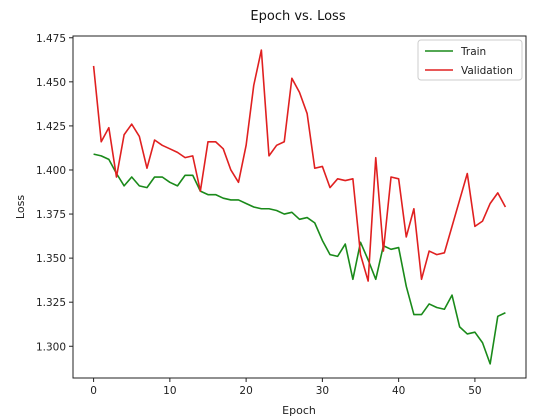 This screenshot has width=537, height=417. Describe the element at coordinates (51, 259) in the screenshot. I see `y-tick-label: 1.350` at that location.